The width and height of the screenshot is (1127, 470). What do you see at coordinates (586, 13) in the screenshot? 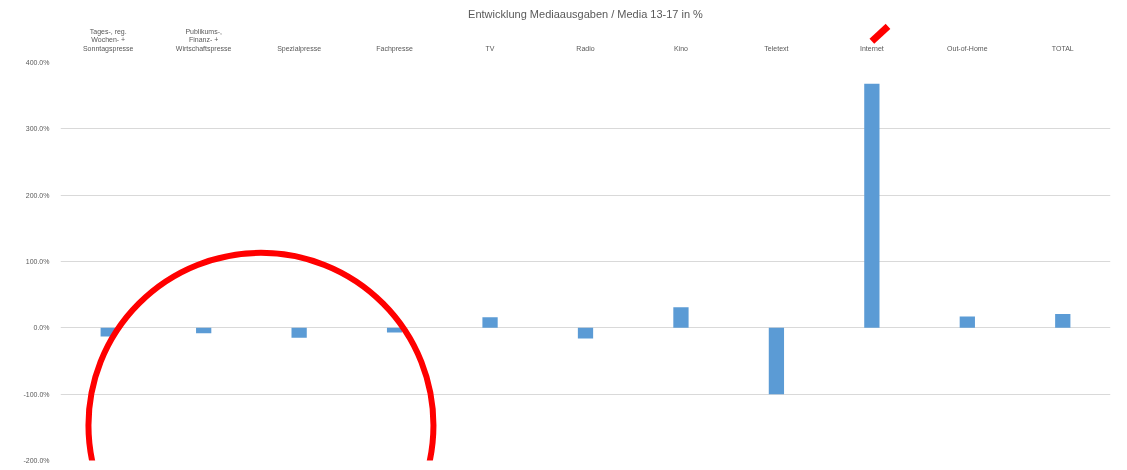
I see `chart-title: Entwicklung Mediaausgaben / Media 13-17 in %` at bounding box center [586, 13].